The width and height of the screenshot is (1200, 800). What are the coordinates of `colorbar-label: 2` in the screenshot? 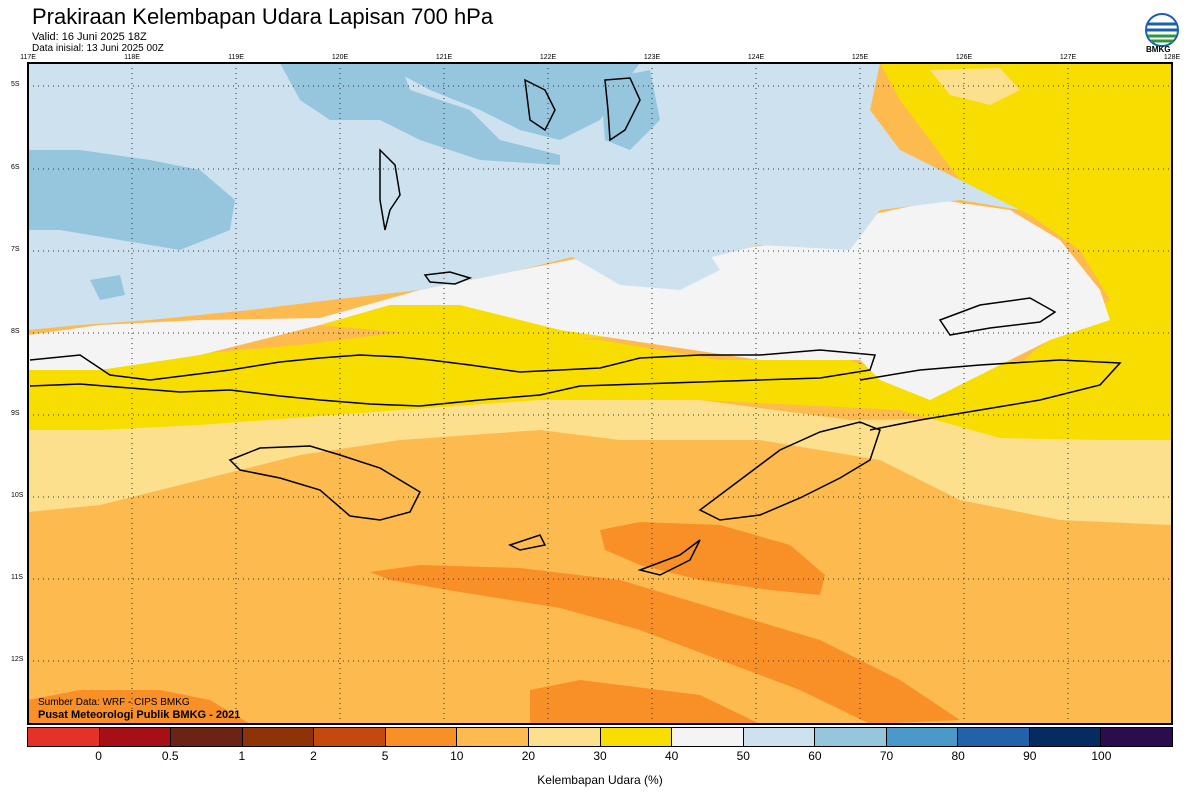 It's located at (313, 756).